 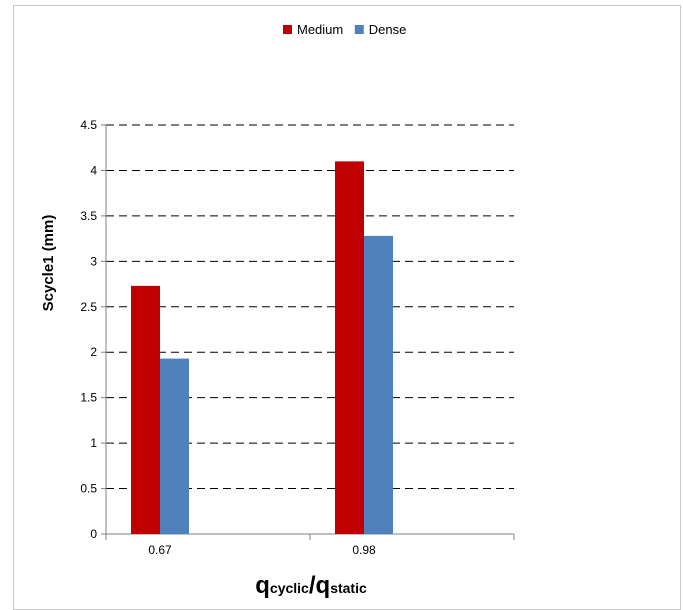 What do you see at coordinates (388, 29) in the screenshot?
I see `legend-label-dense: Dense` at bounding box center [388, 29].